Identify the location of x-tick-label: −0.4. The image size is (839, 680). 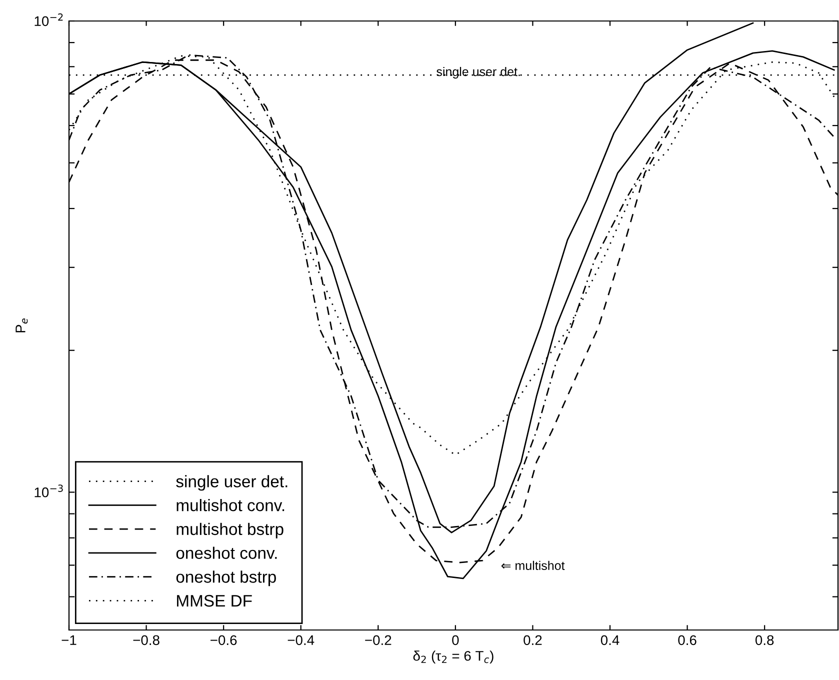
(301, 640).